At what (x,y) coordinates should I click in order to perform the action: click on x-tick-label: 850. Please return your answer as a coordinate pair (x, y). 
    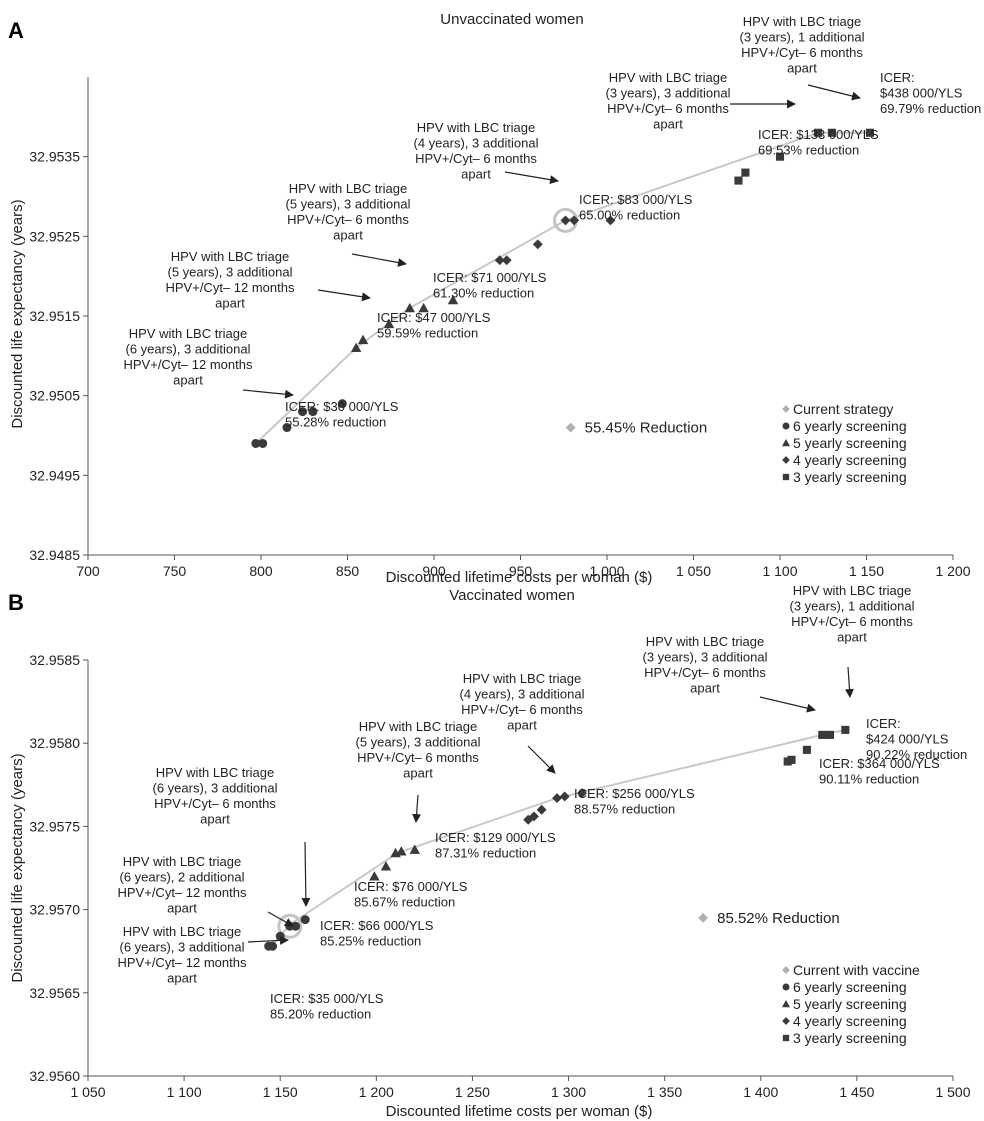
    Looking at the image, I should click on (348, 571).